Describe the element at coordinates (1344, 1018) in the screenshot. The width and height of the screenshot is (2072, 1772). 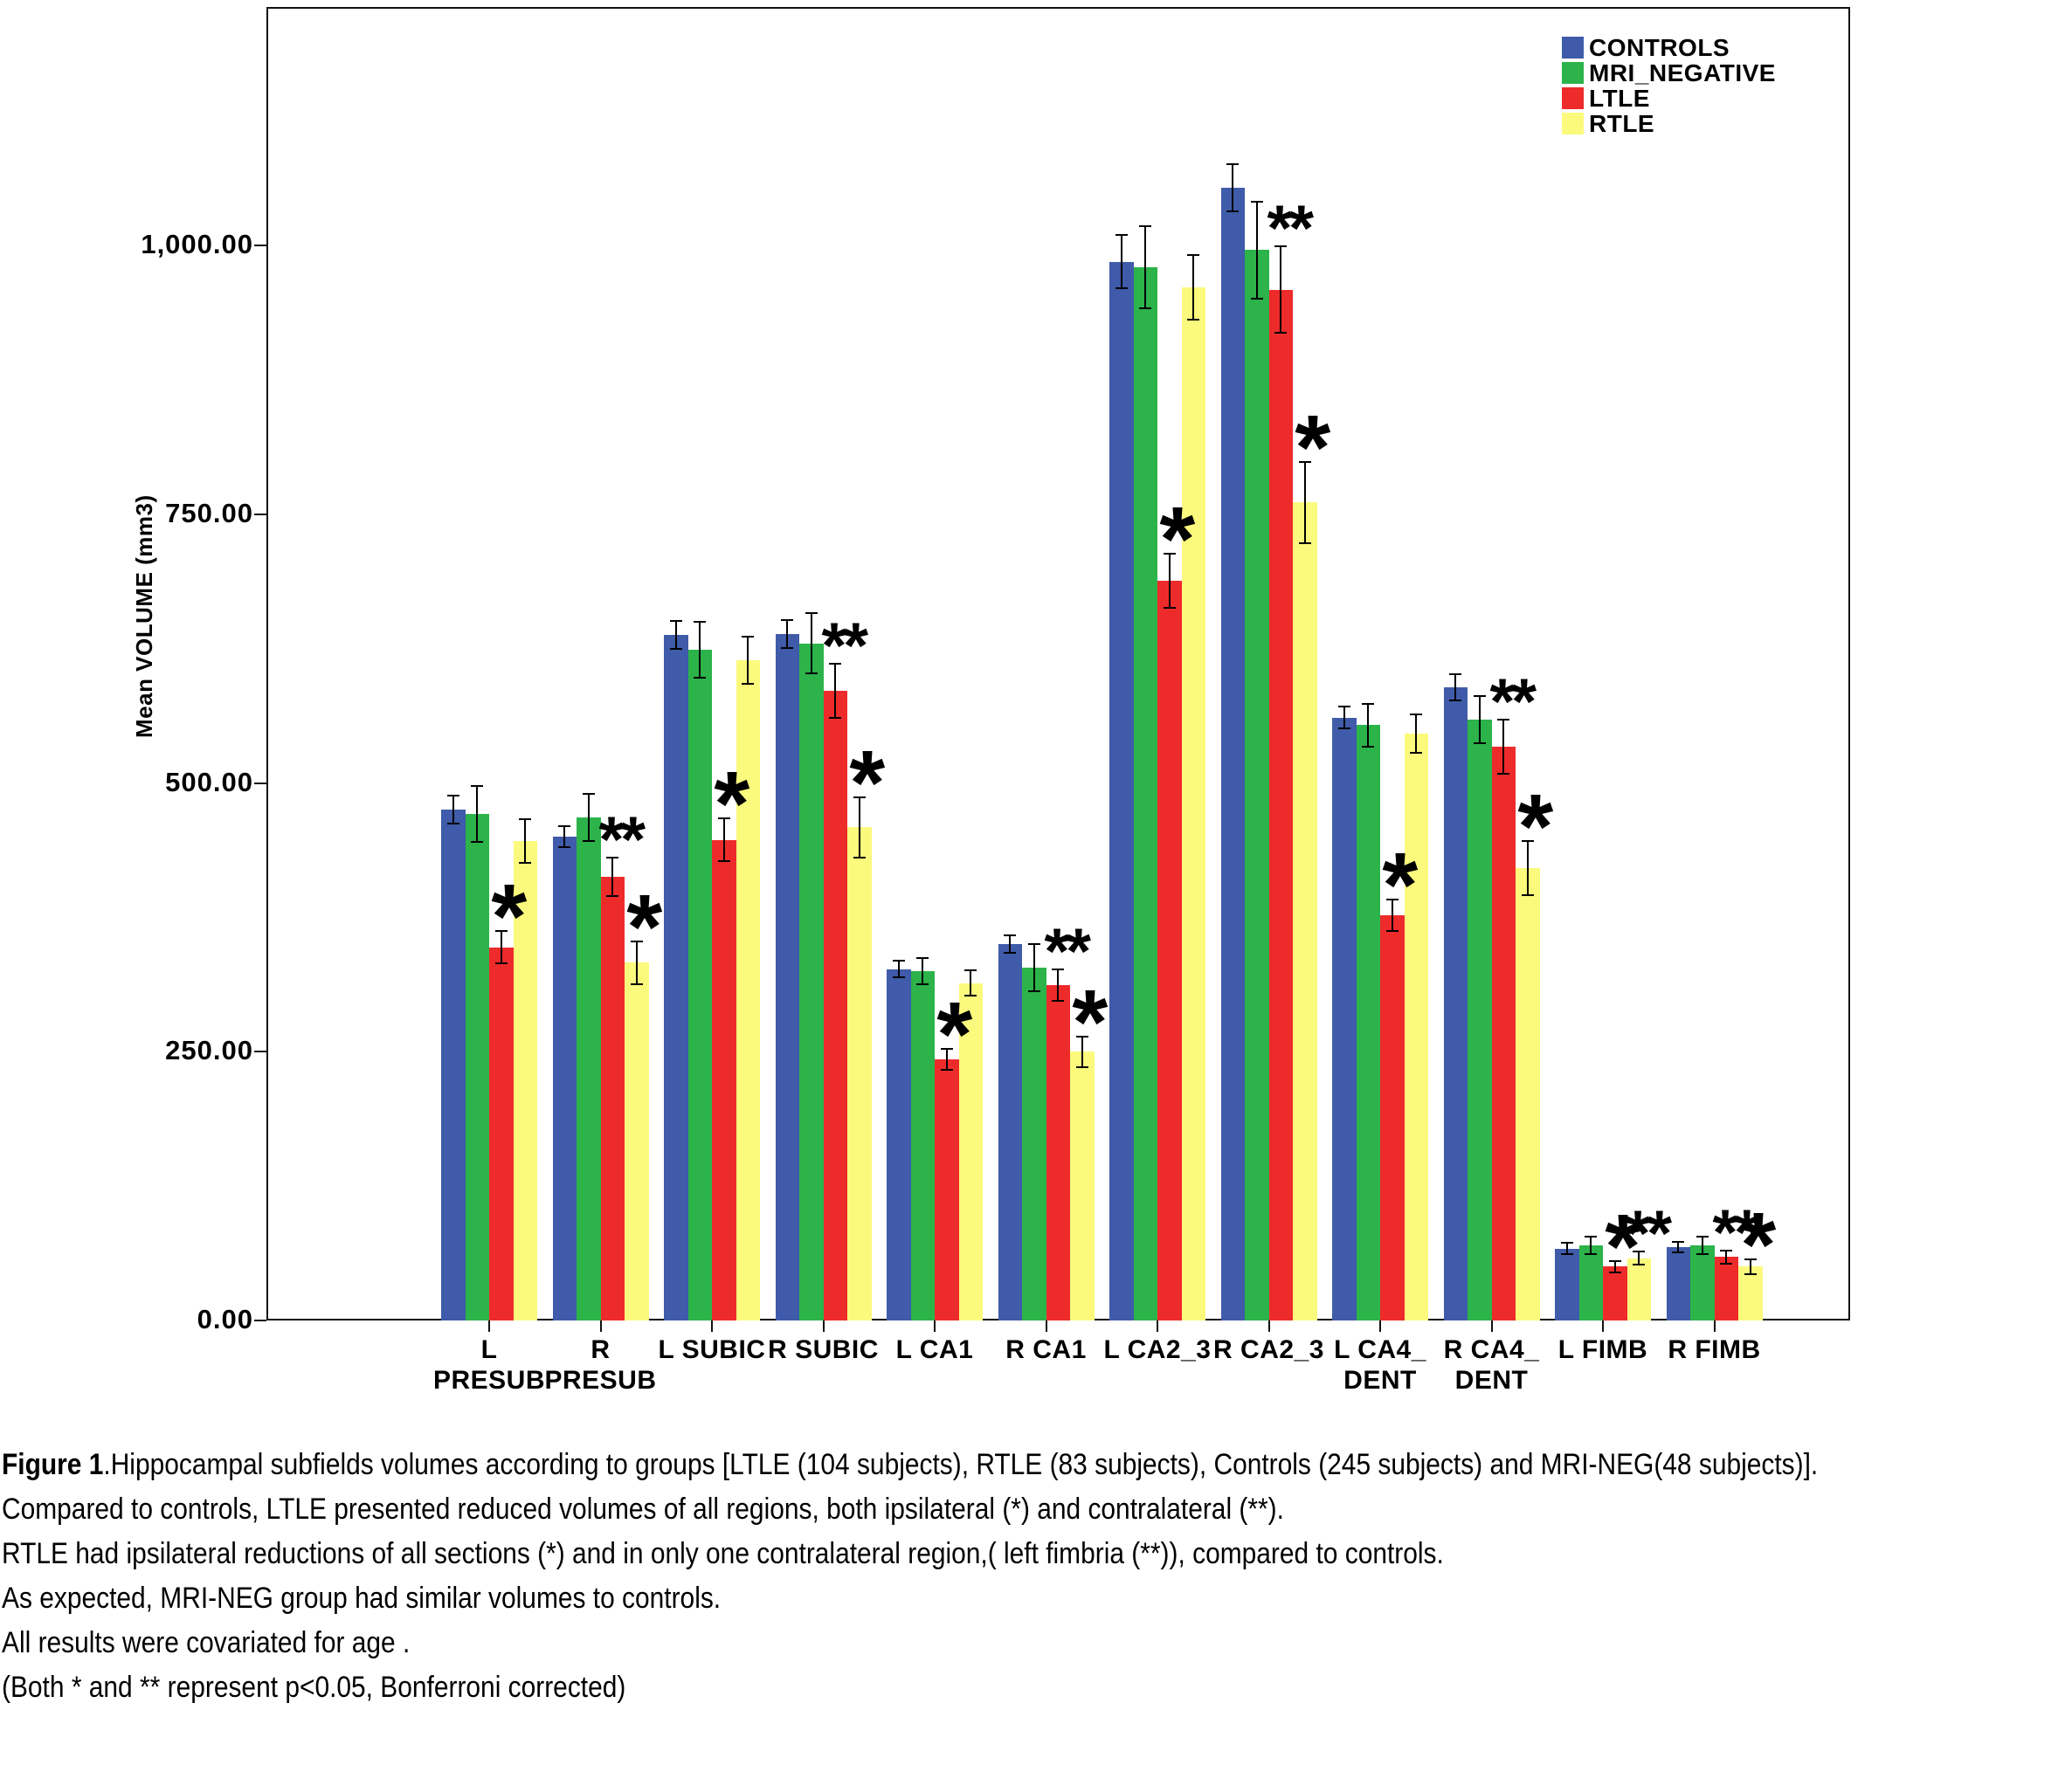
I see `bar-controls-l-ca4-dent` at that location.